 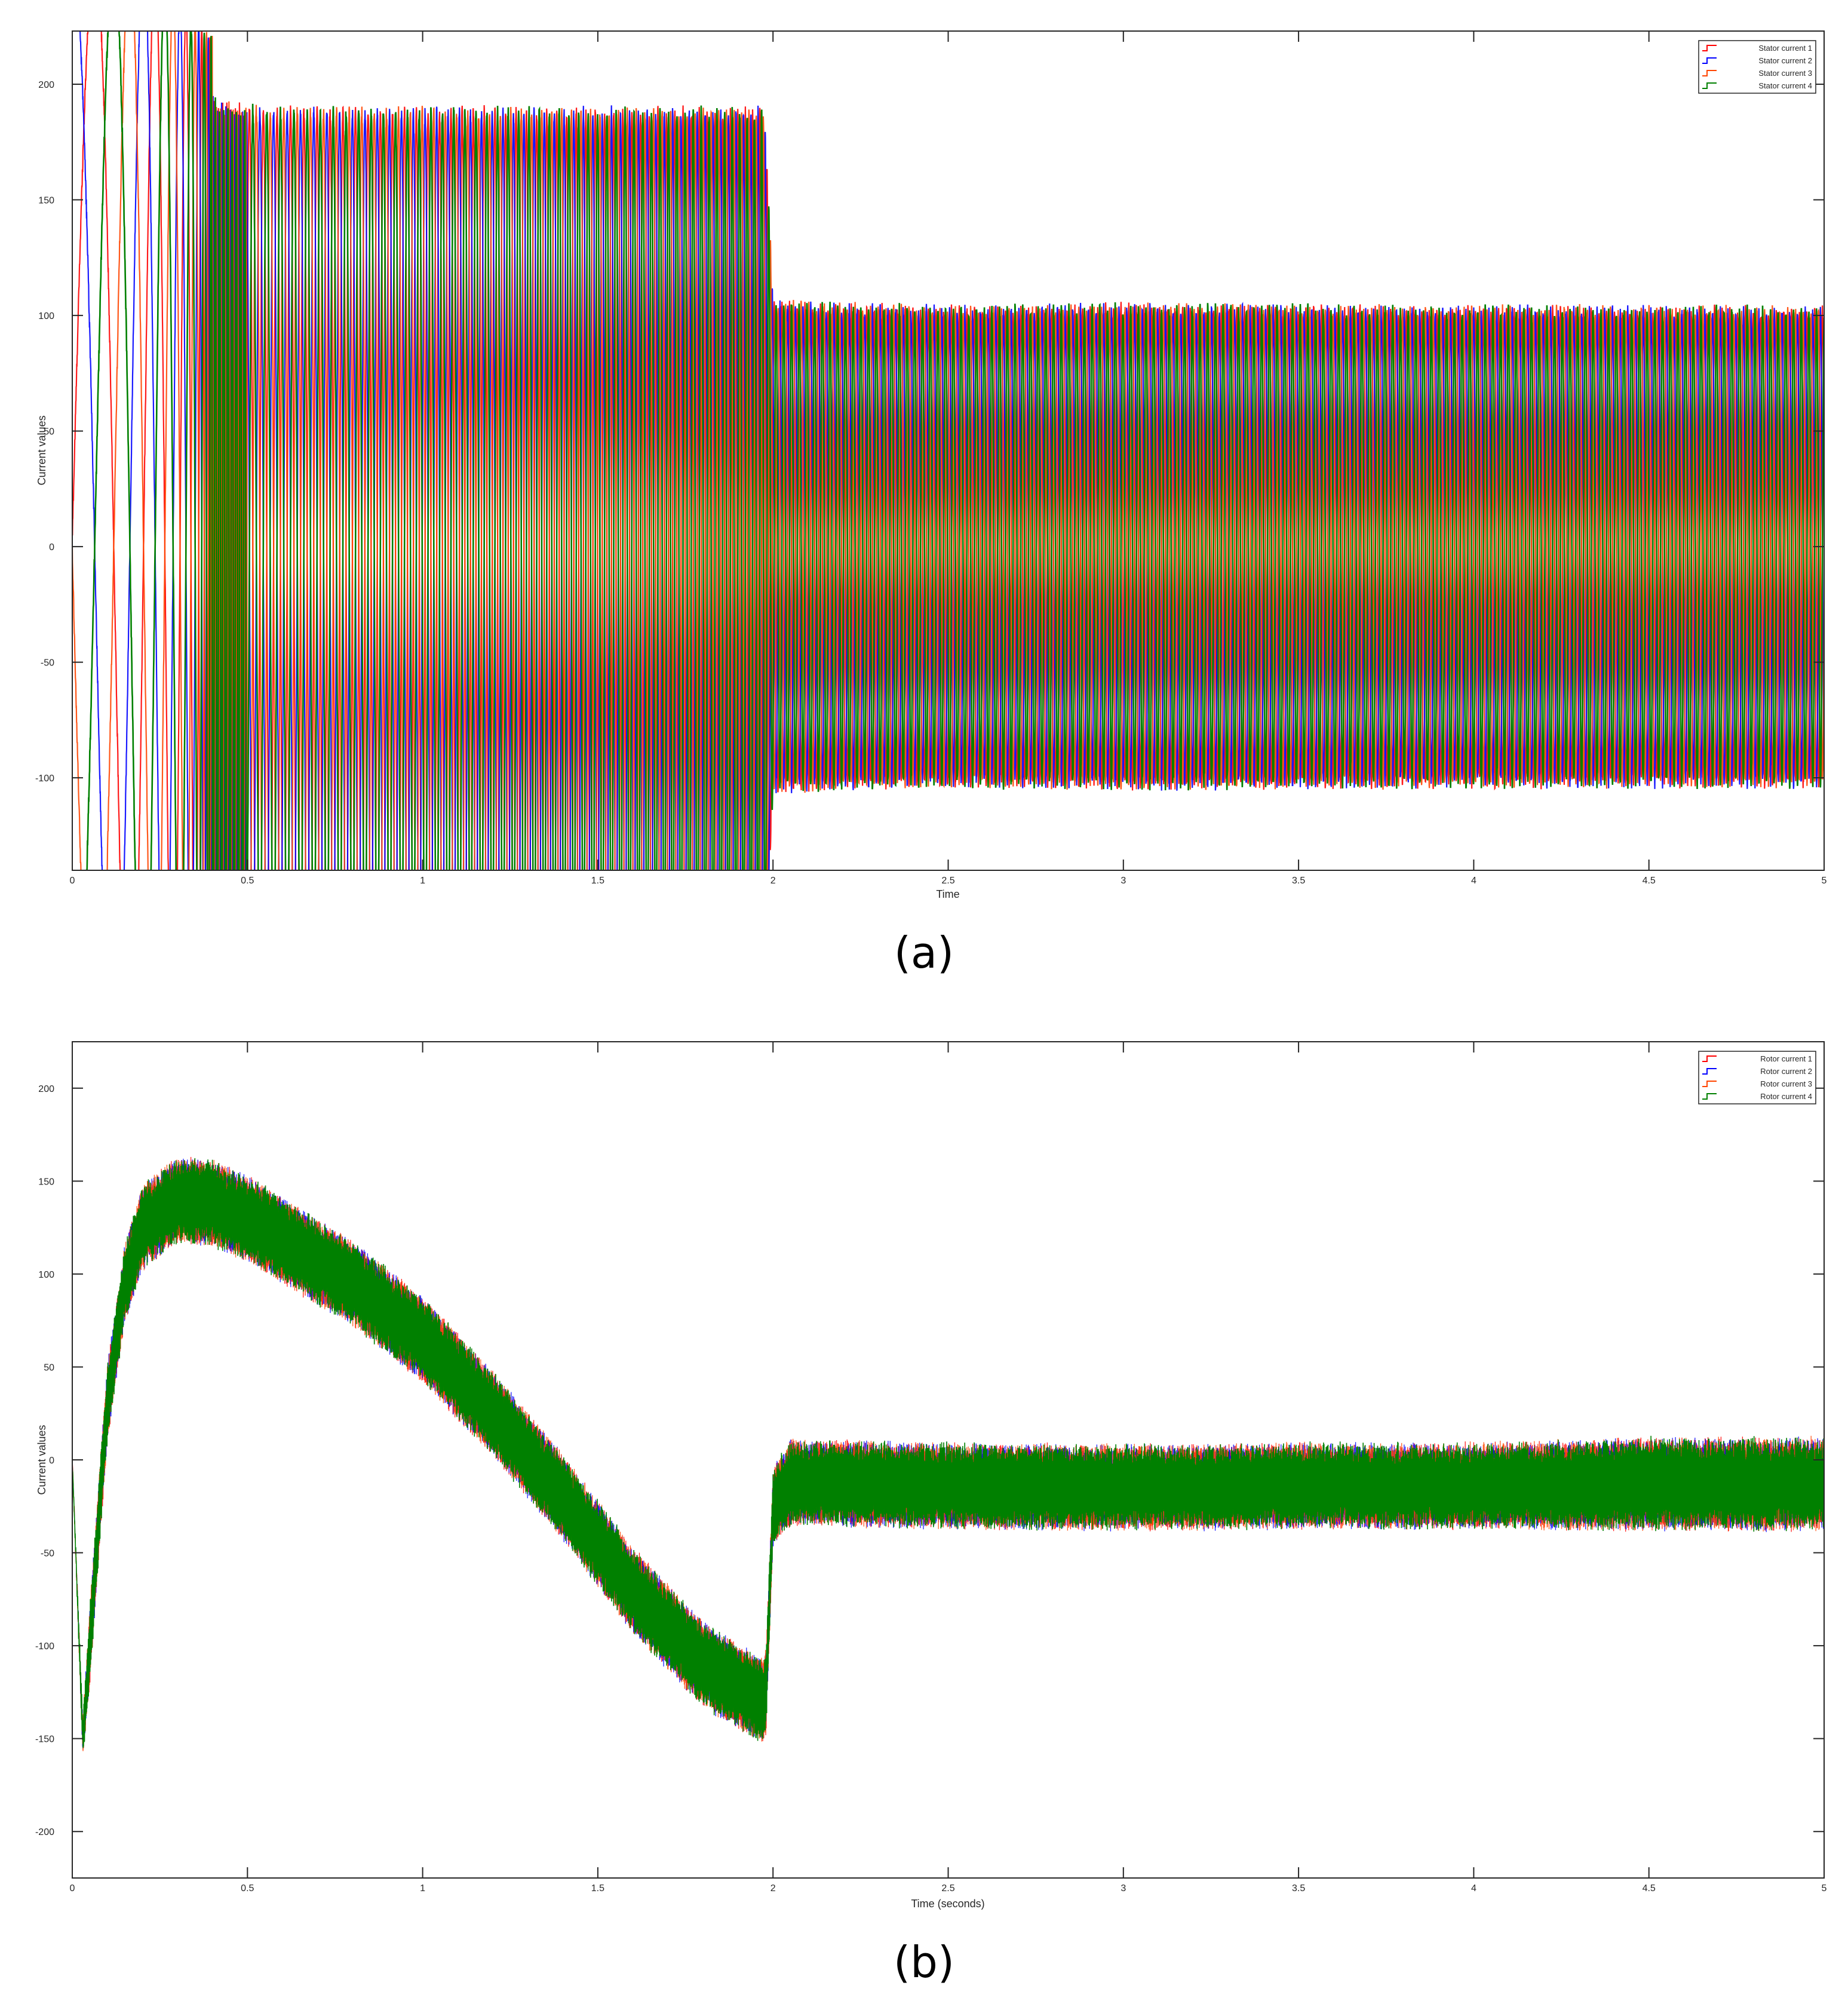 What do you see at coordinates (1786, 1071) in the screenshot?
I see `legend-entry: Rotor current 2` at bounding box center [1786, 1071].